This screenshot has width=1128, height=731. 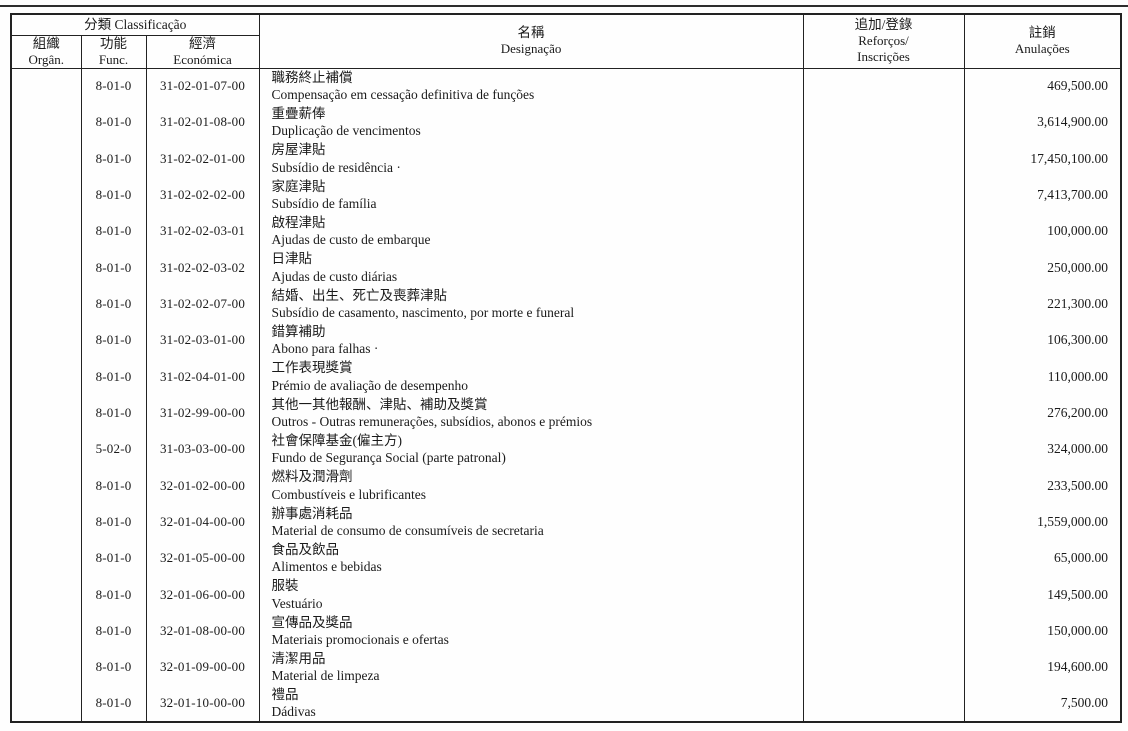 I want to click on header-reforcos: 追加/登錄 Reforços/ Inscrições, so click(x=883, y=41).